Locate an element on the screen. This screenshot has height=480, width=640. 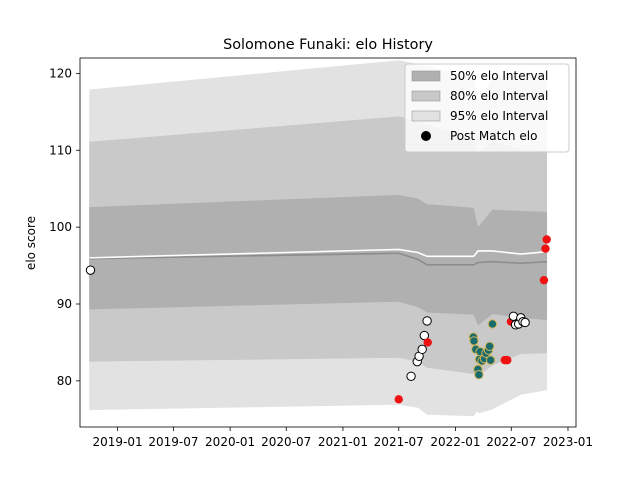
y-axis: 80 90 100 110 120 is located at coordinates (64, 227).